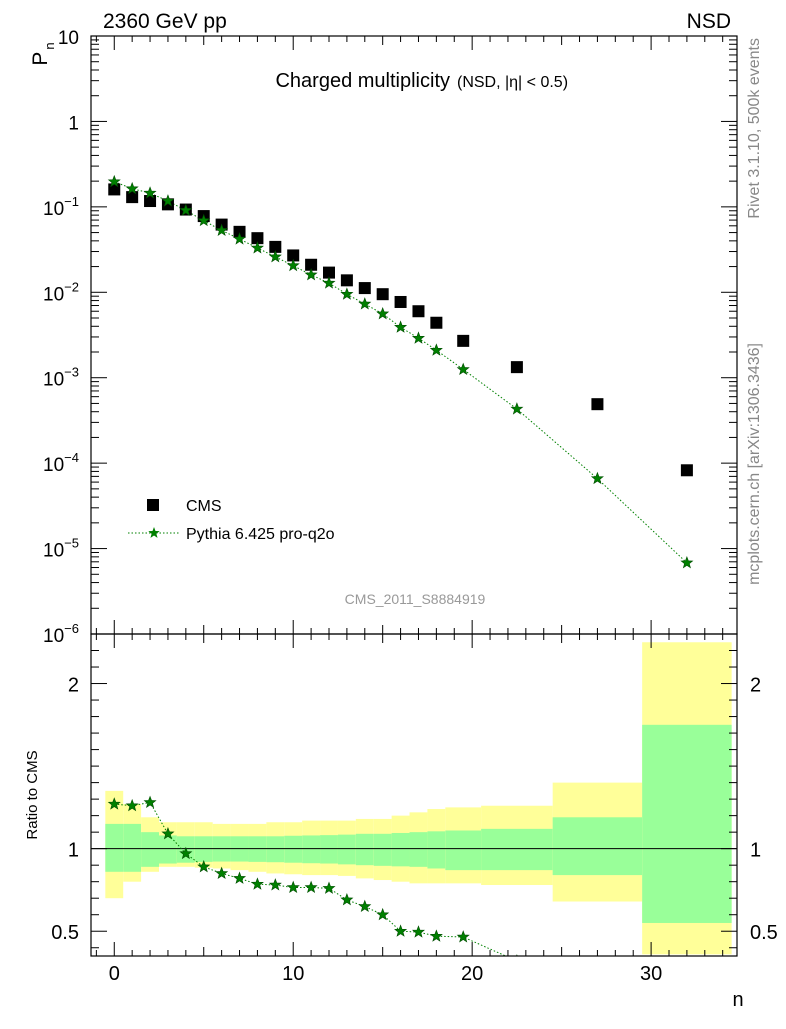 This screenshot has height=1029, width=786. What do you see at coordinates (362, 81) in the screenshot?
I see `chart-title: Charged multiplicity` at bounding box center [362, 81].